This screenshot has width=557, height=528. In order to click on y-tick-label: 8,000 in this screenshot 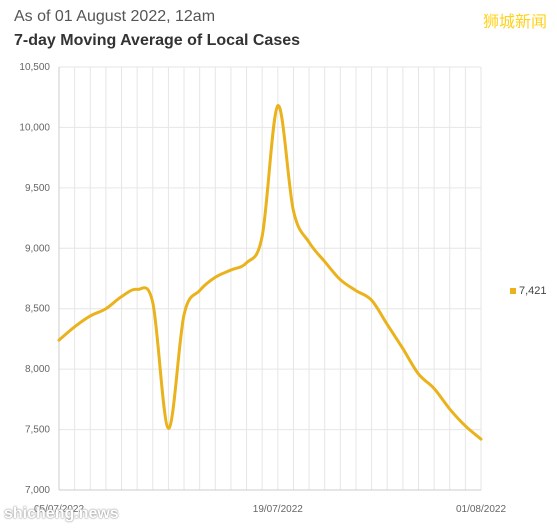, I will do `click(37, 369)`.